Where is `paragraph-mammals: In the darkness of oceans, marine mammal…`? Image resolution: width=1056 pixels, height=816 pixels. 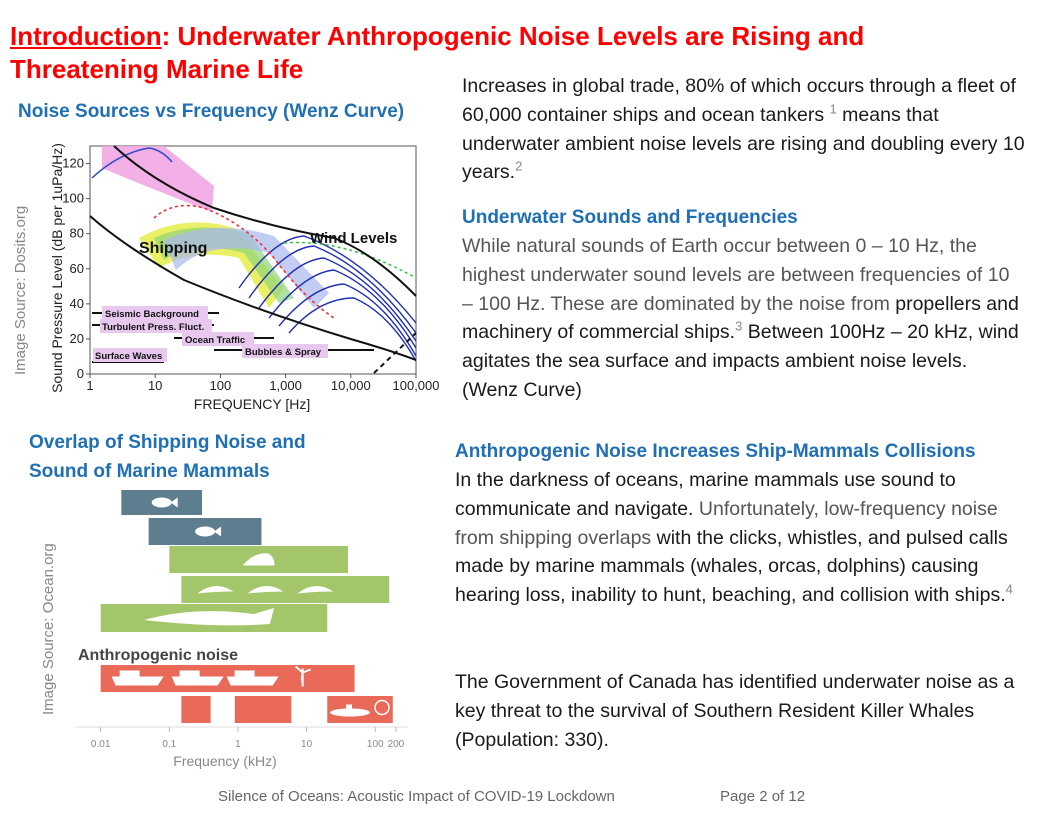
paragraph-mammals: In the darkness of oceans, marine mammal… is located at coordinates (745, 538).